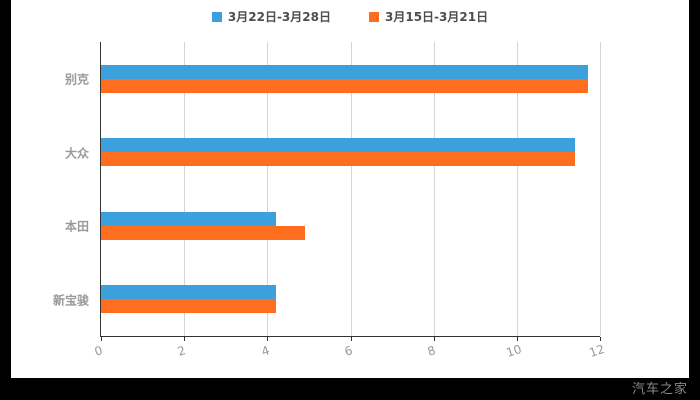 This screenshot has width=700, height=400. Describe the element at coordinates (182, 351) in the screenshot. I see `x-tick-label: 2` at that location.